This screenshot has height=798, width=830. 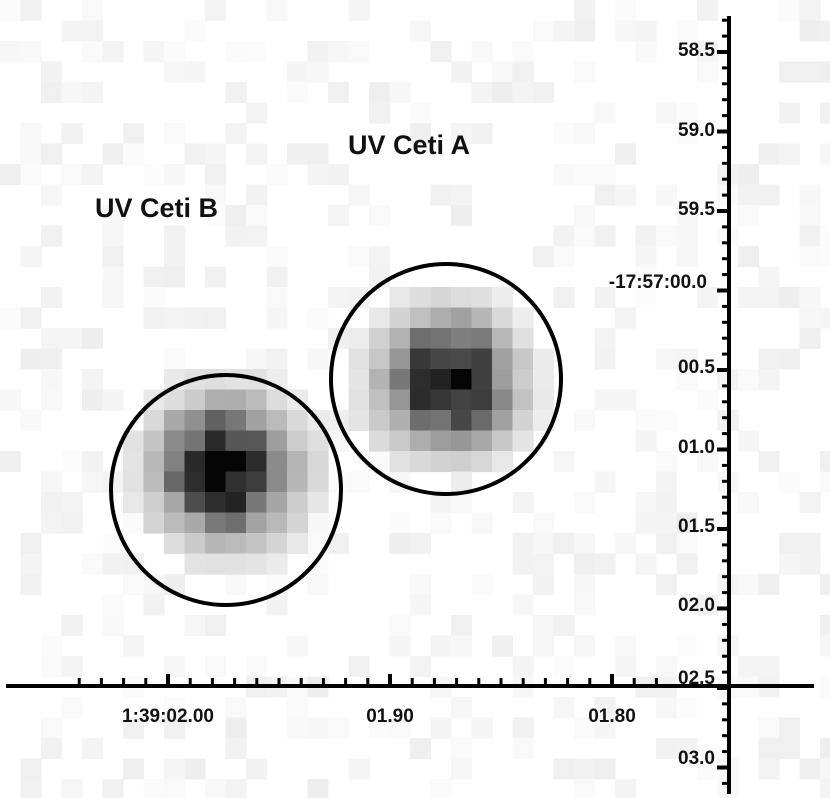 What do you see at coordinates (226, 490) in the screenshot?
I see `source-b-region-circle` at bounding box center [226, 490].